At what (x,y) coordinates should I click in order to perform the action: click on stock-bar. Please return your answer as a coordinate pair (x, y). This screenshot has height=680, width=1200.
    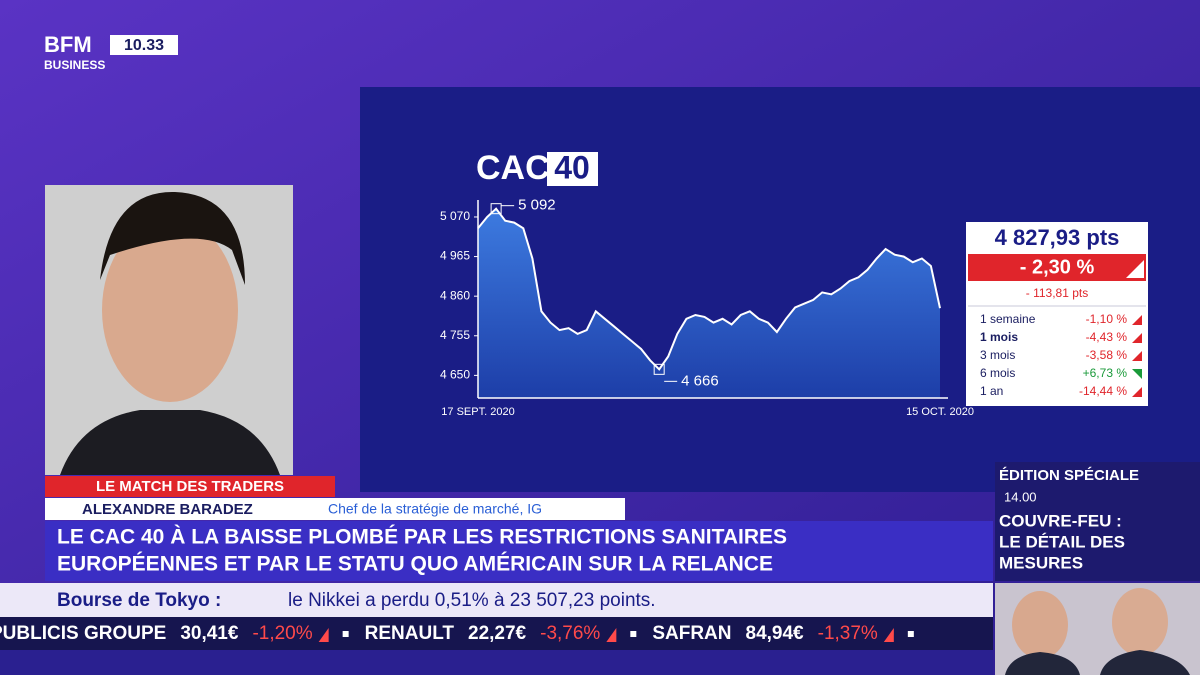
    Looking at the image, I should click on (496, 633).